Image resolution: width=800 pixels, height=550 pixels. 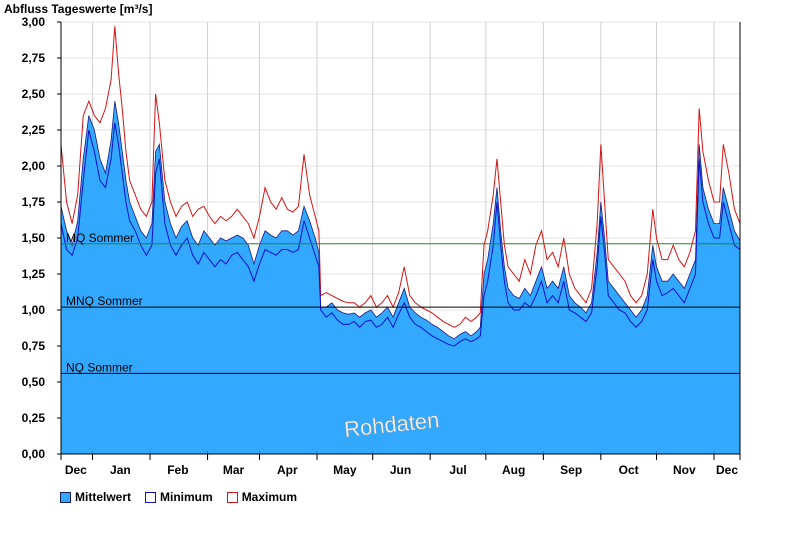 I want to click on x-tick-label: Oct, so click(x=629, y=470).